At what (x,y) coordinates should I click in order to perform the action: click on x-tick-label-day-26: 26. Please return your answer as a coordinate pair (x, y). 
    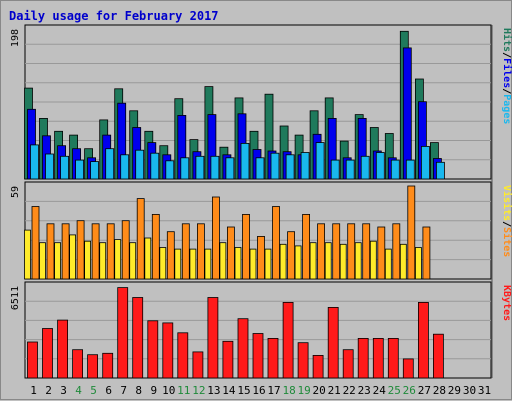
    Looking at the image, I should click on (409, 390).